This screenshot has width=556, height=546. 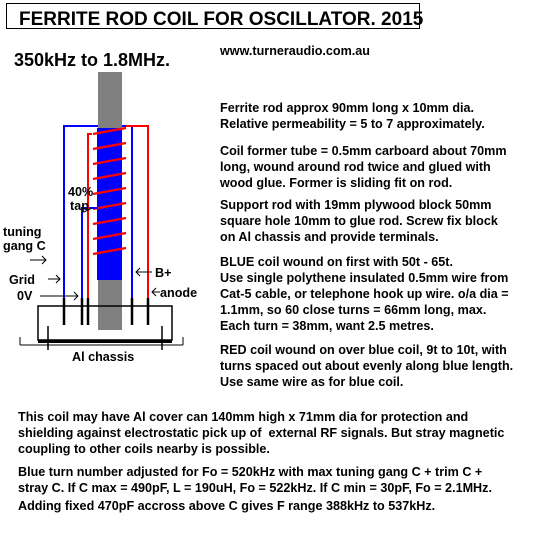 I want to click on red-wires, so click(x=118, y=212).